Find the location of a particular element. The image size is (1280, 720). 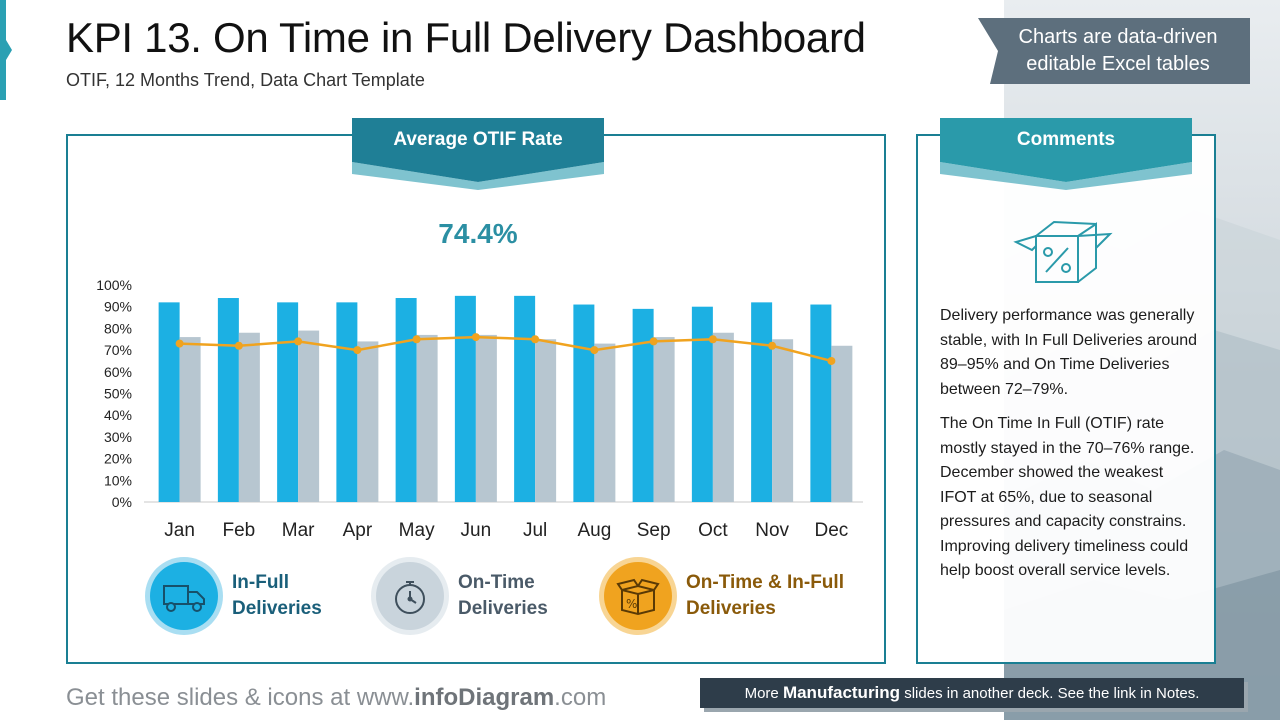

legend-on-time-line2: Deliveries is located at coordinates (503, 608).